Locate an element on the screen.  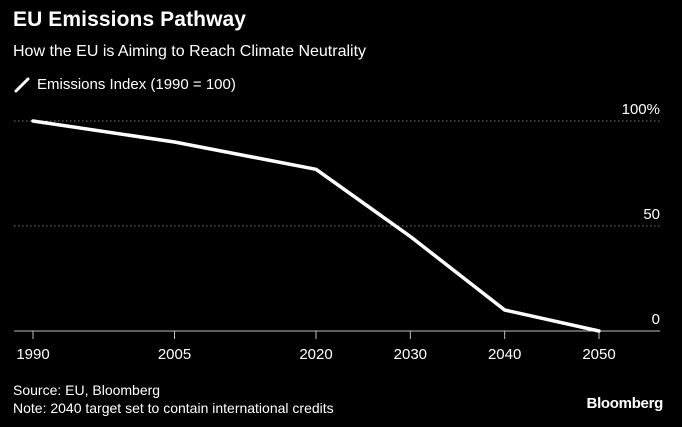
y-tick-label: 100% is located at coordinates (641, 109).